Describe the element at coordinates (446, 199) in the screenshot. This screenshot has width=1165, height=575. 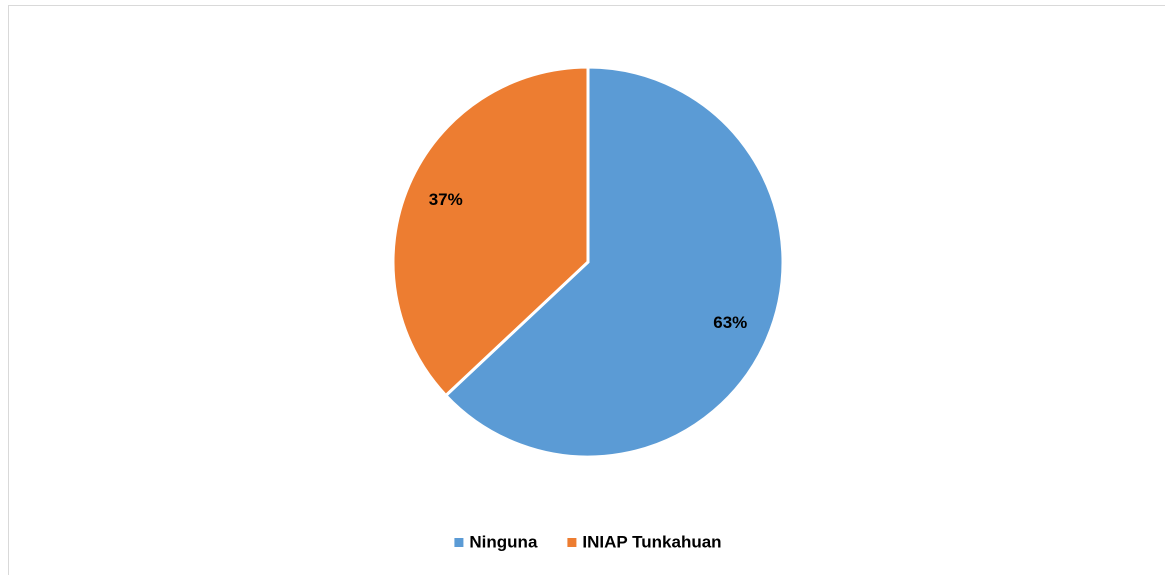
I see `data-label: 37%` at that location.